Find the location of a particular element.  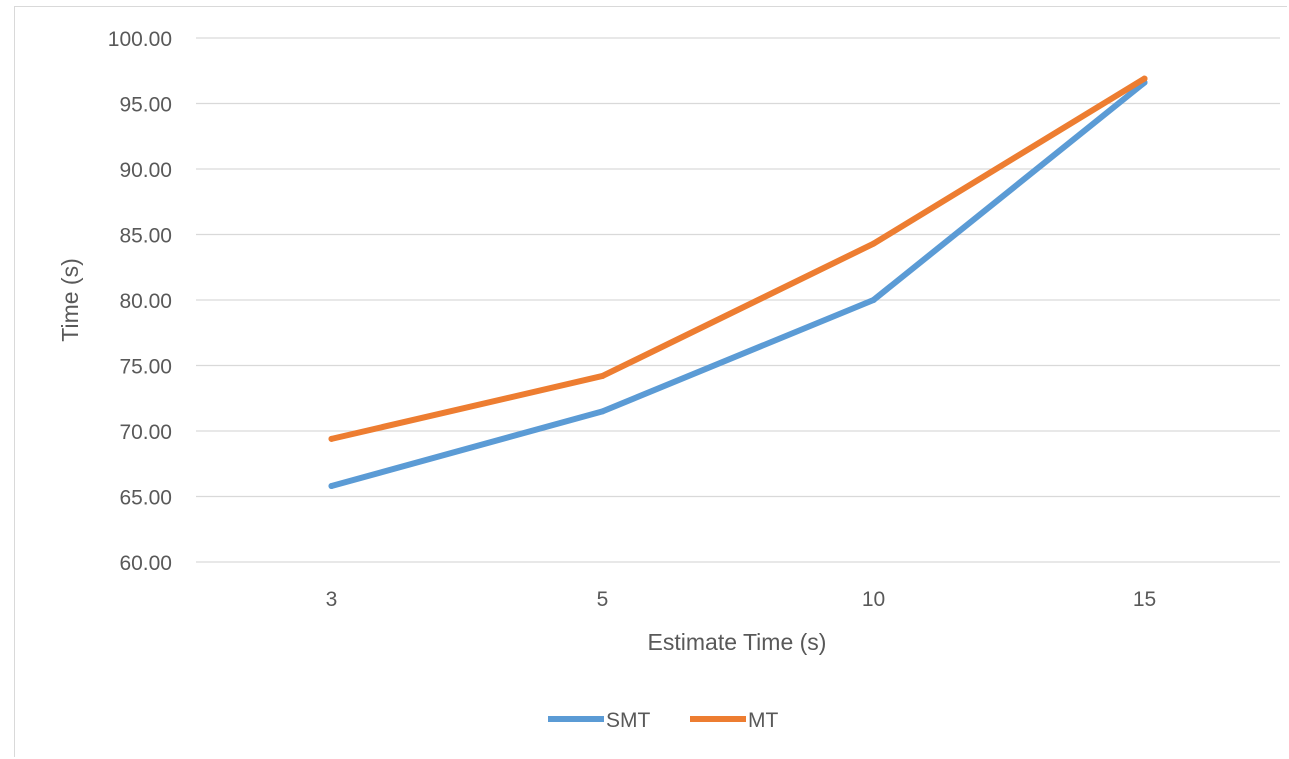

x-tick-label: 3 is located at coordinates (332, 599).